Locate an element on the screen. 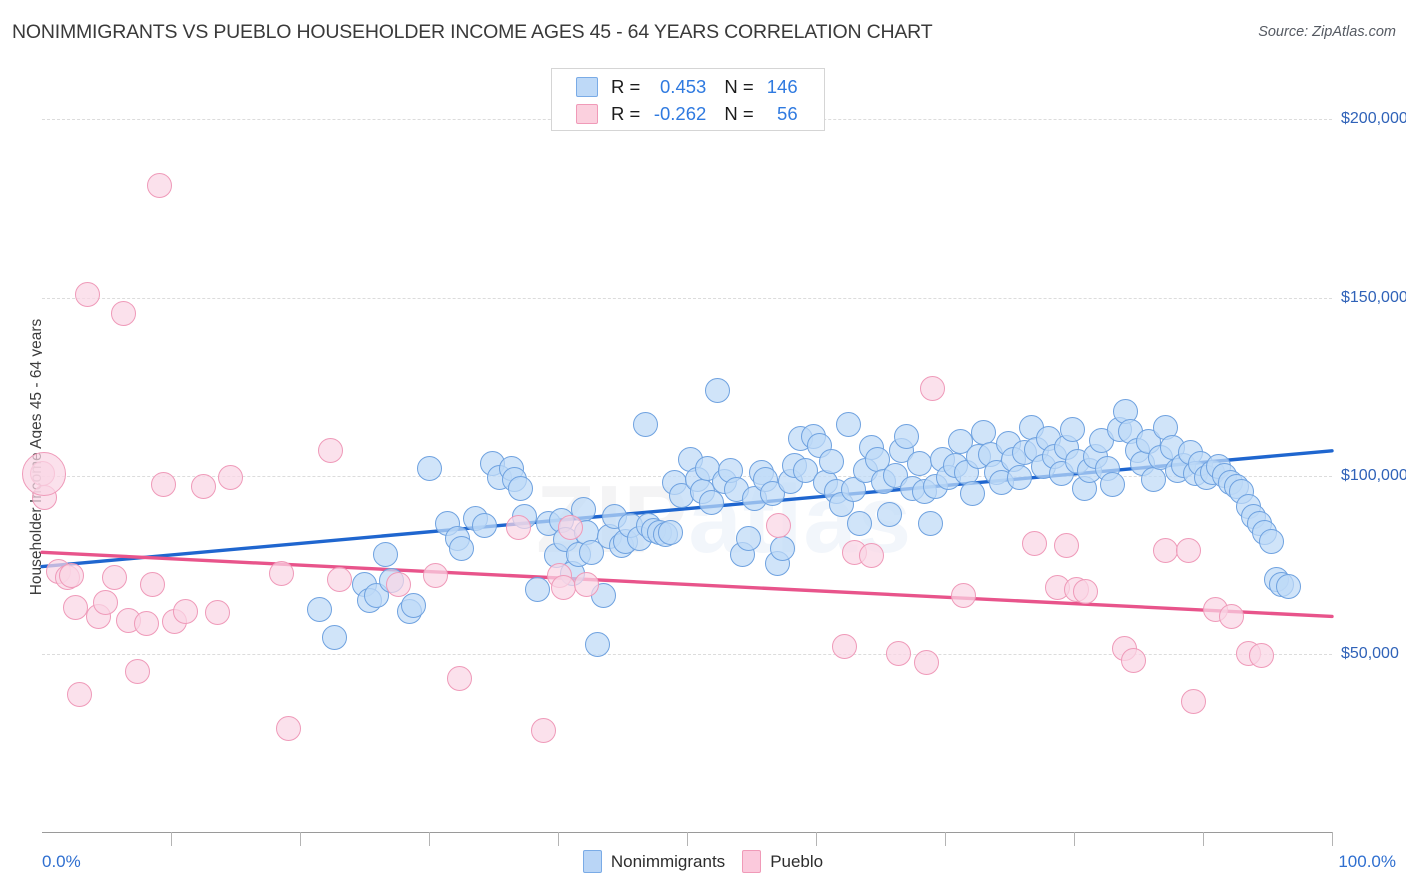 The height and width of the screenshot is (892, 1406). stats-r-value: -0.262 is located at coordinates (680, 113).